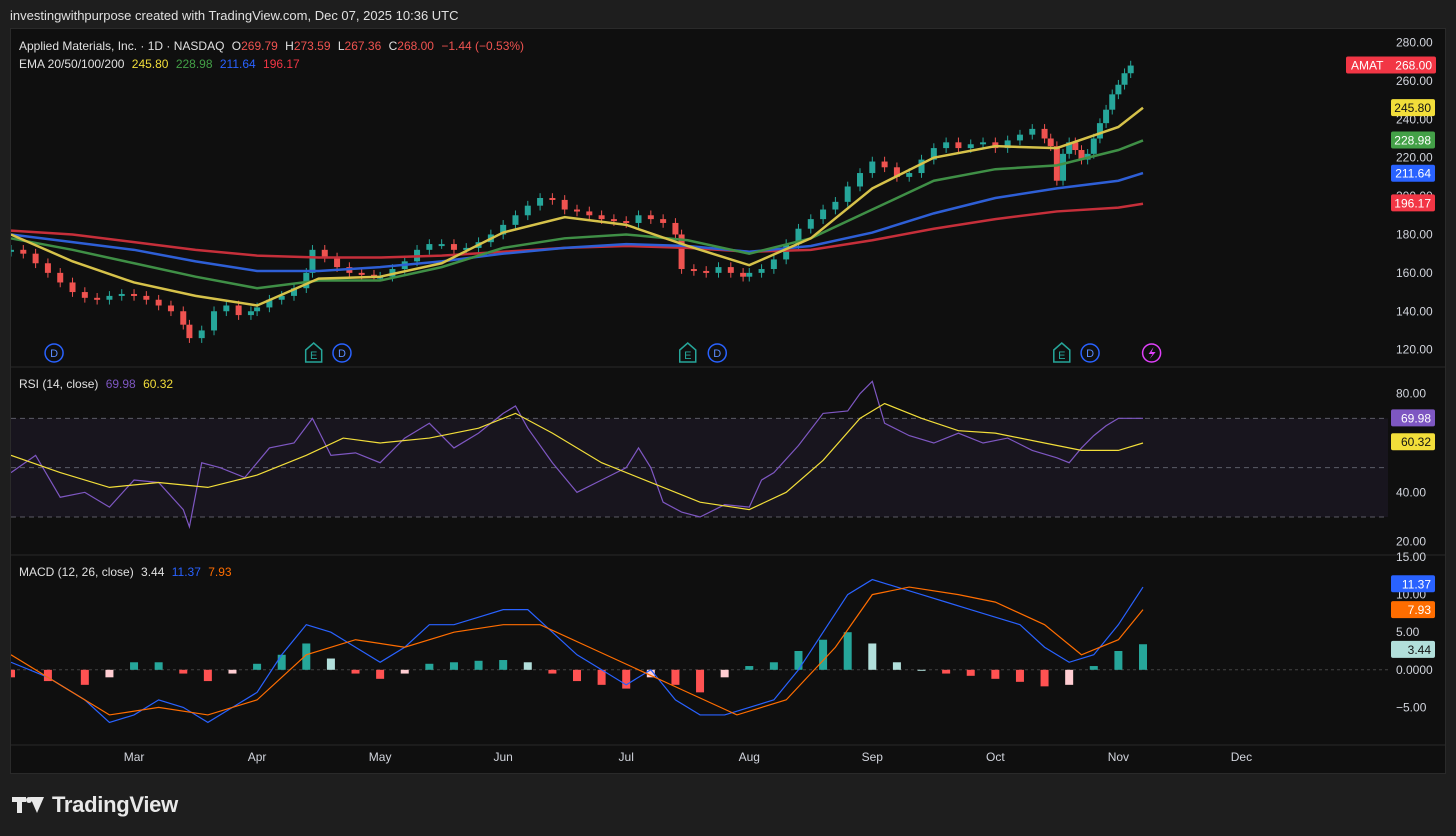 This screenshot has height=836, width=1456. What do you see at coordinates (1414, 350) in the screenshot?
I see `price-axis-tick-label: 120.00` at bounding box center [1414, 350].